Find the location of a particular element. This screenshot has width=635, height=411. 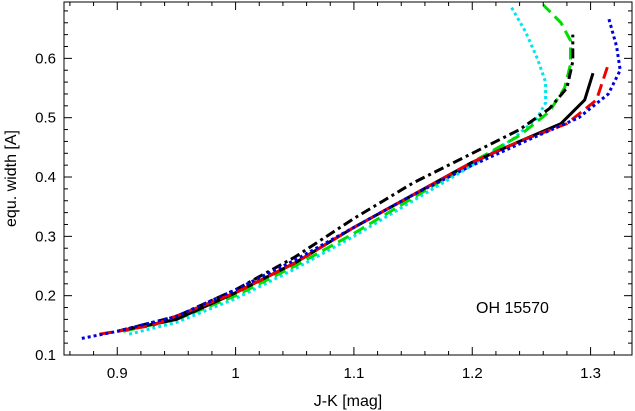

x-tick-label: 0.9 is located at coordinates (117, 373).